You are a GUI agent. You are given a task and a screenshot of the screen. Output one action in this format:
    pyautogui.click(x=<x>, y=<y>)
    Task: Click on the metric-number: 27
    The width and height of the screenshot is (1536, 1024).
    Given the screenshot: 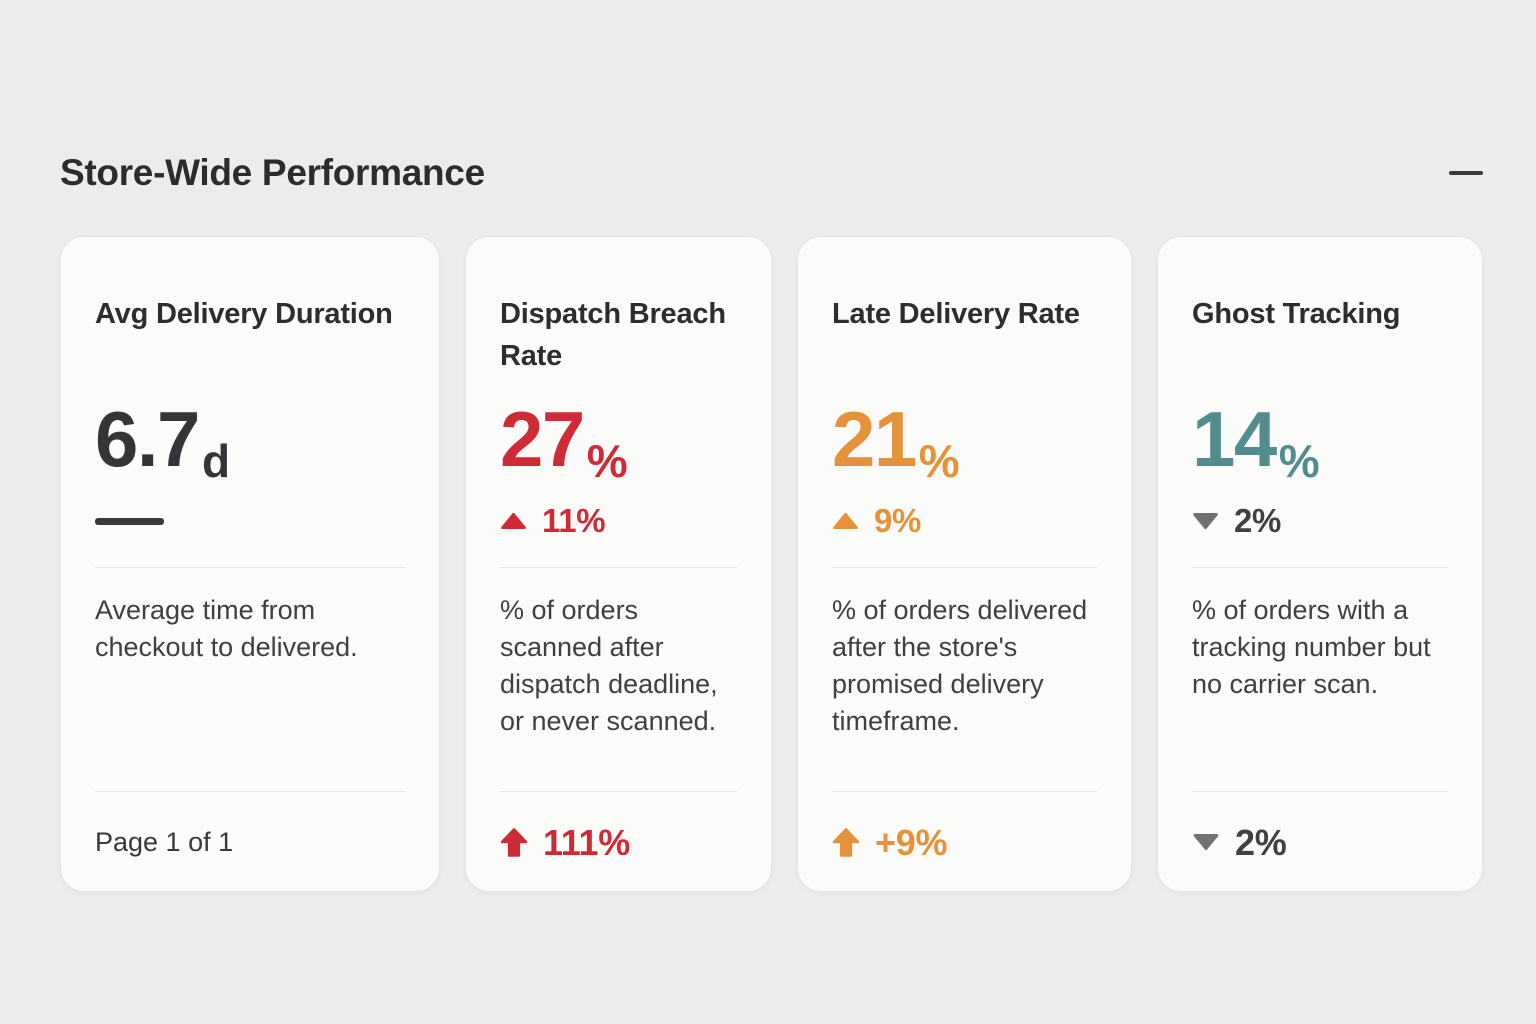 What is the action you would take?
    pyautogui.click(x=542, y=439)
    